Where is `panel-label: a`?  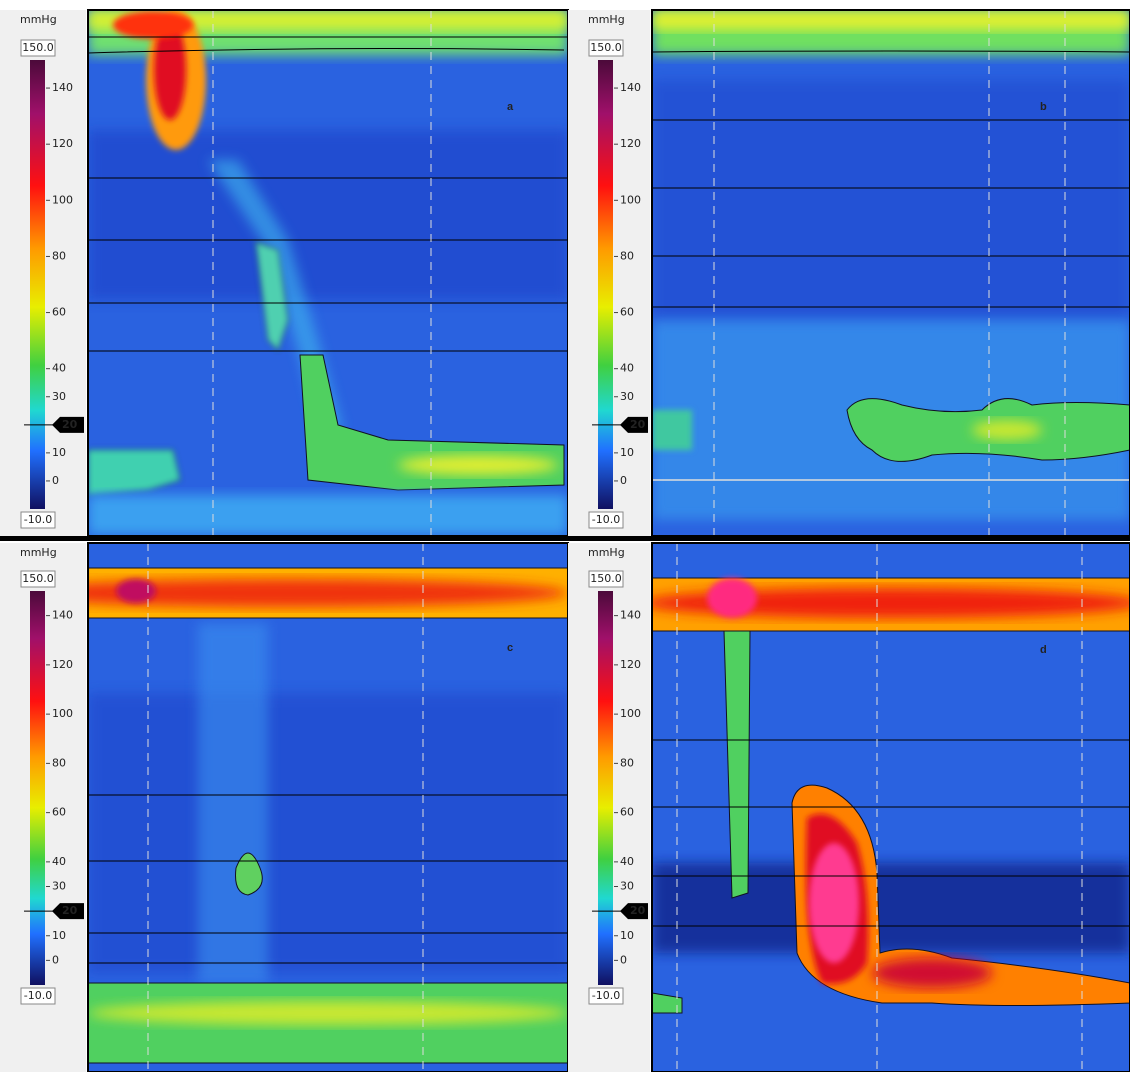
panel-label: a is located at coordinates (510, 107).